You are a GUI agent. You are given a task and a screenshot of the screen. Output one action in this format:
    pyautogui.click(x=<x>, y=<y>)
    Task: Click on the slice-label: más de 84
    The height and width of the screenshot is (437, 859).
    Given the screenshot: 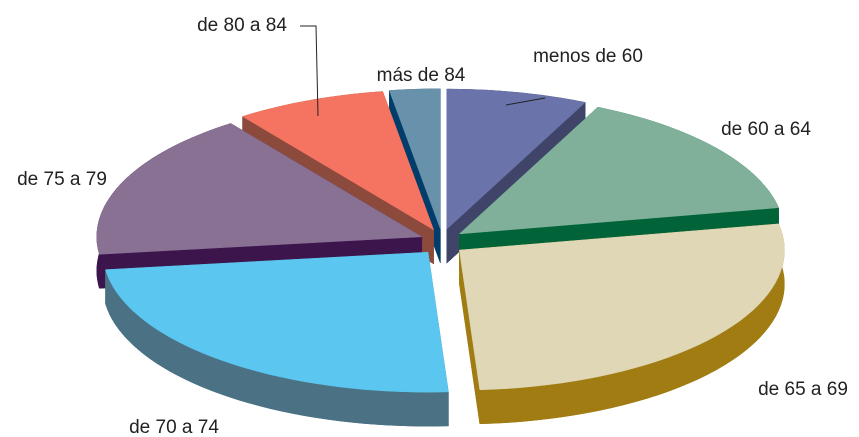 What is the action you would take?
    pyautogui.click(x=421, y=75)
    